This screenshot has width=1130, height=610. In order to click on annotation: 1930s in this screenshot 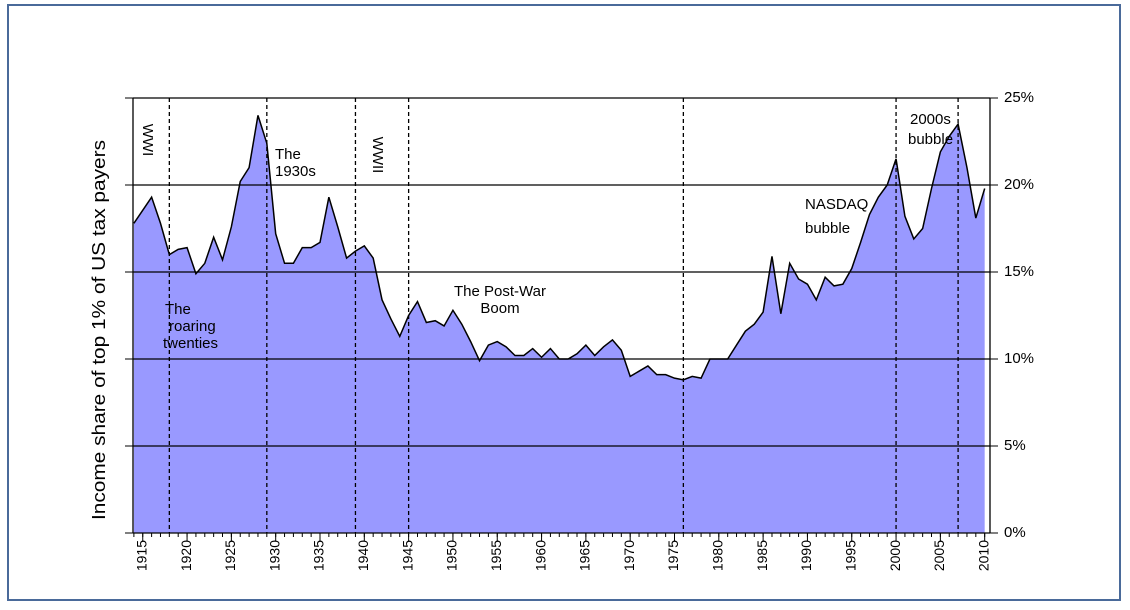, I will do `click(295, 171)`.